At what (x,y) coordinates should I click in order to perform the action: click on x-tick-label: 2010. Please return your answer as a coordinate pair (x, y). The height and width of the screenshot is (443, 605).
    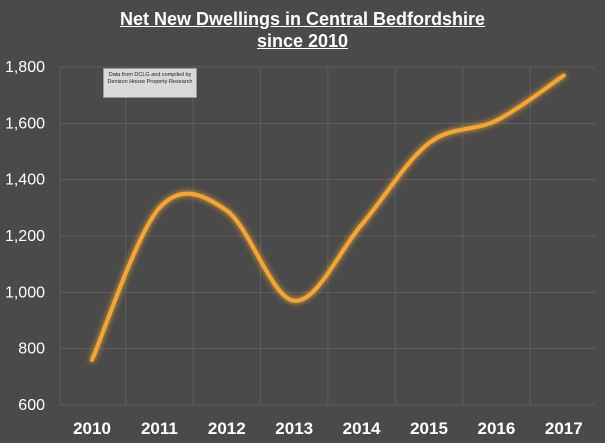
    Looking at the image, I should click on (92, 428).